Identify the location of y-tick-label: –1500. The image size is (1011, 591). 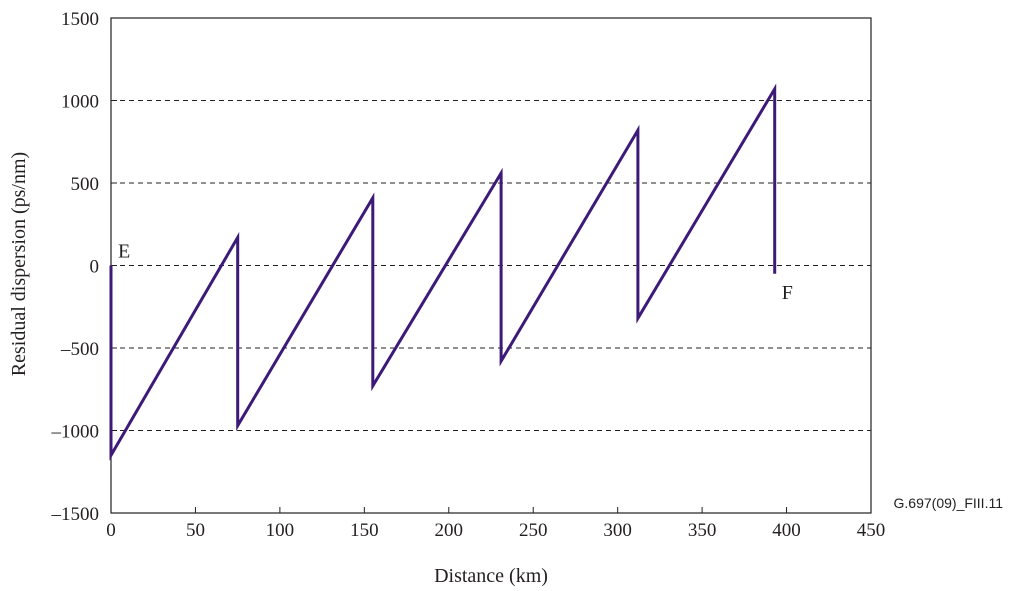
(75, 514).